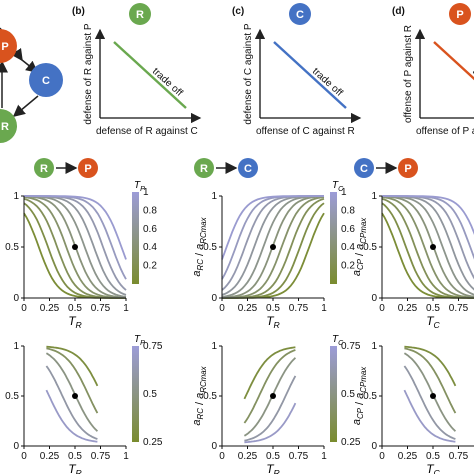  Describe the element at coordinates (398, 11) in the screenshot. I see `panel-letter: (d)` at that location.